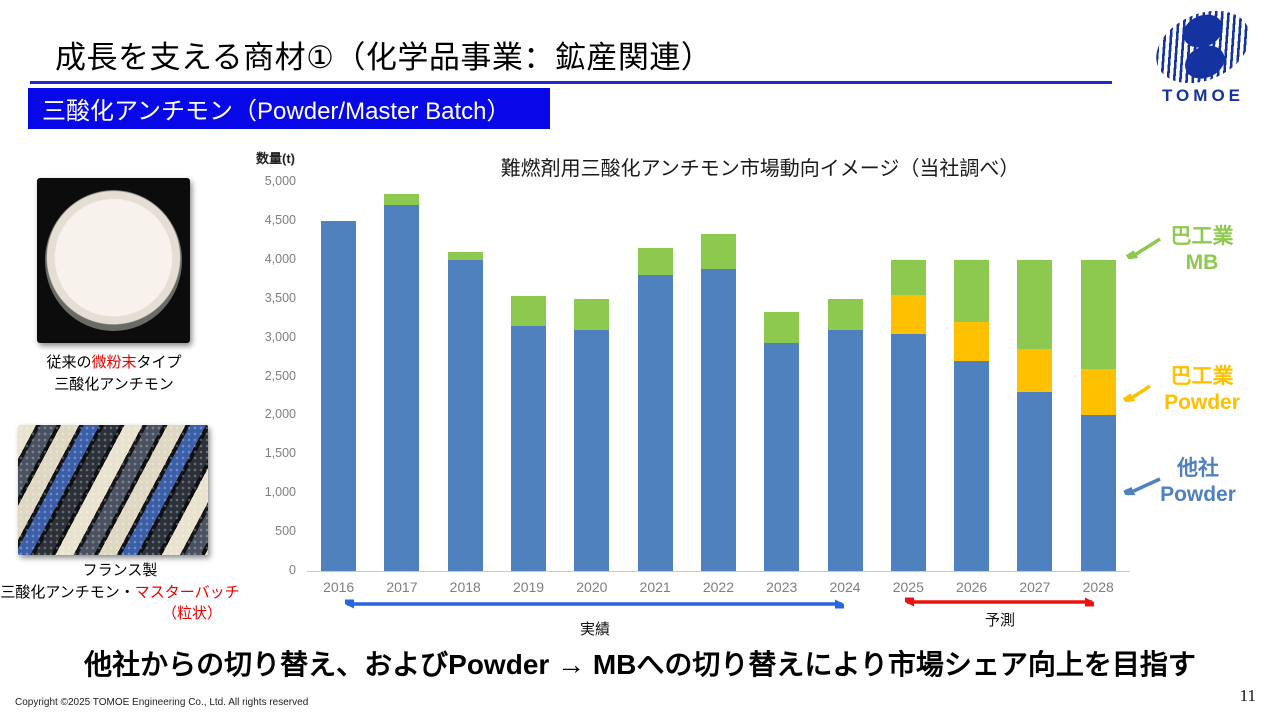 Image resolution: width=1280 pixels, height=720 pixels. What do you see at coordinates (655, 587) in the screenshot?
I see `x-tick-label: 2021` at bounding box center [655, 587].